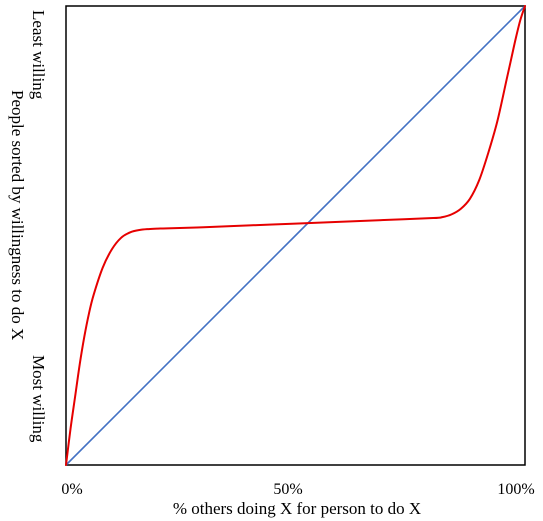  What do you see at coordinates (38, 55) in the screenshot?
I see `y-end-label-top: Least willing` at bounding box center [38, 55].